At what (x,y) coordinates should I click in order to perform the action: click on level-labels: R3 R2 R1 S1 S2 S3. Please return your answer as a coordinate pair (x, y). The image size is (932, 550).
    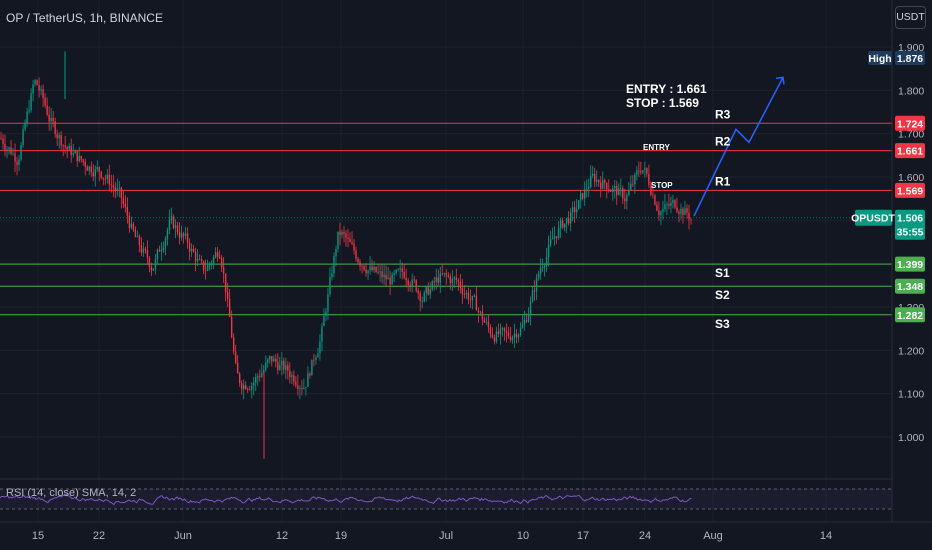
    Looking at the image, I should click on (723, 219).